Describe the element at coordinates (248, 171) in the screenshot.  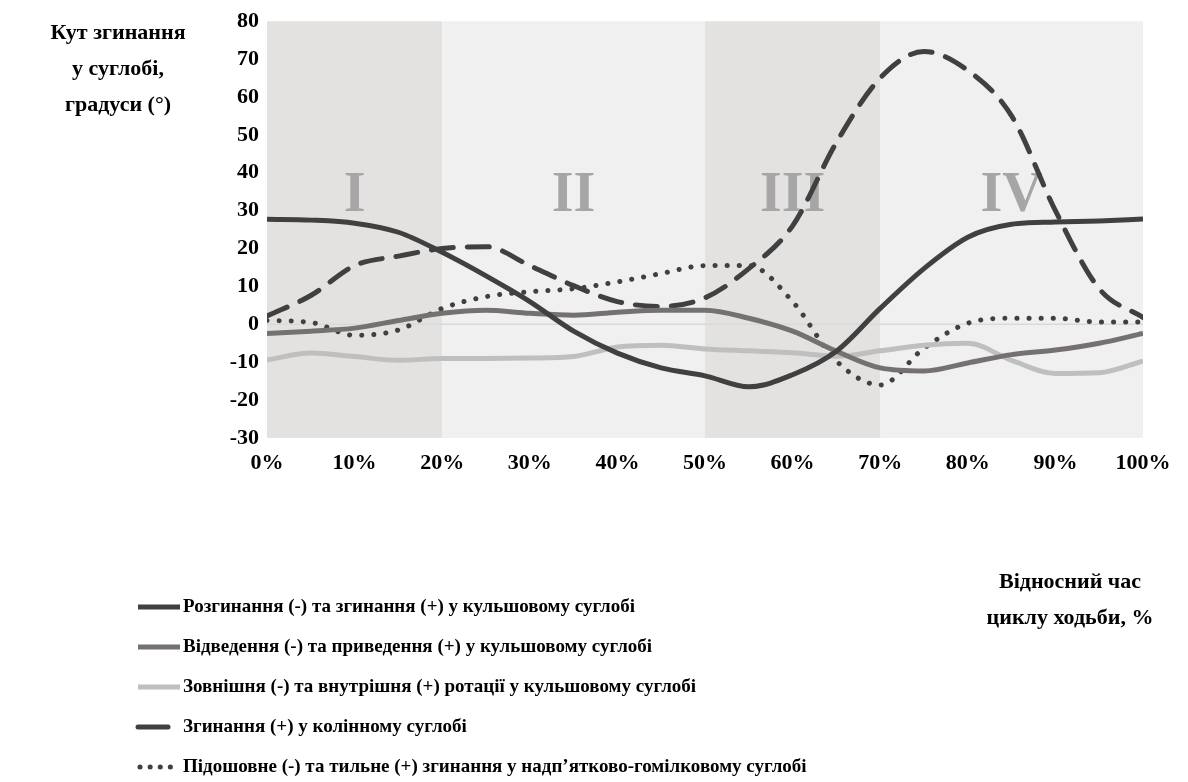
I see `y-tick-label: 40` at that location.